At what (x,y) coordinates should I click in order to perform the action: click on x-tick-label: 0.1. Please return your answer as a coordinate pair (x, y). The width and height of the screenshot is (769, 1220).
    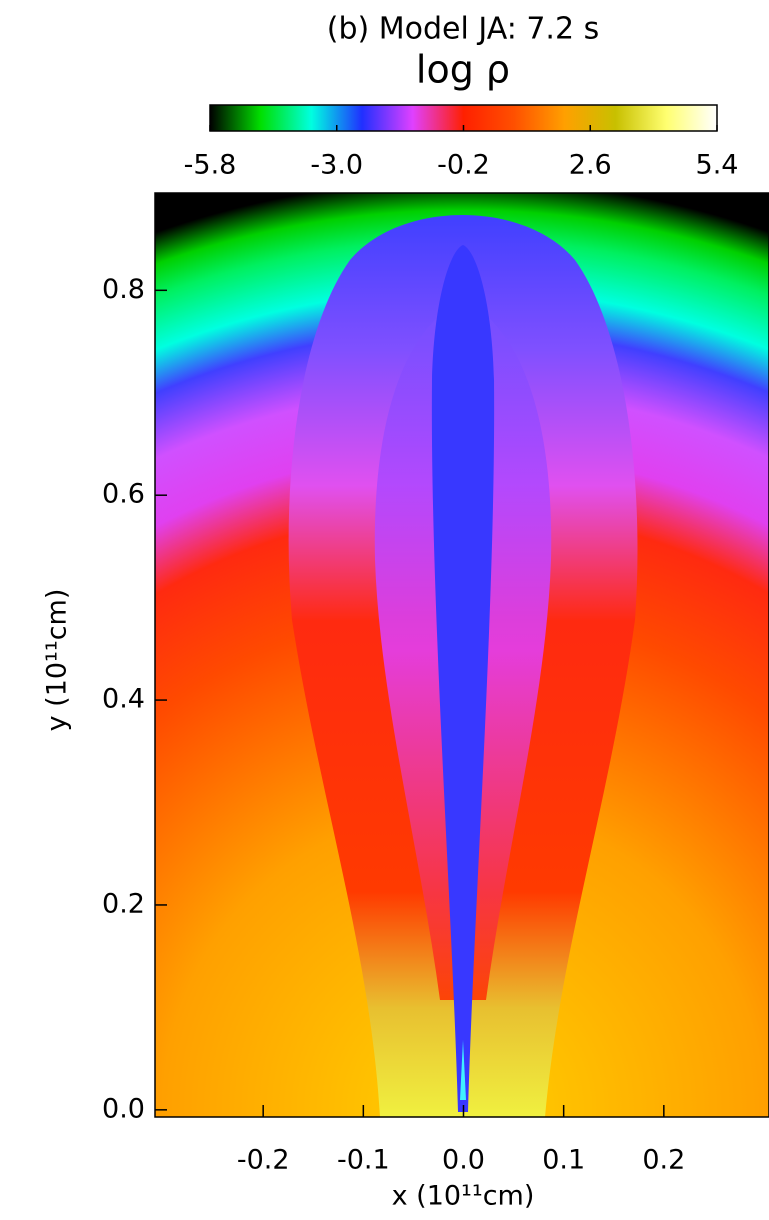
    Looking at the image, I should click on (563, 1160).